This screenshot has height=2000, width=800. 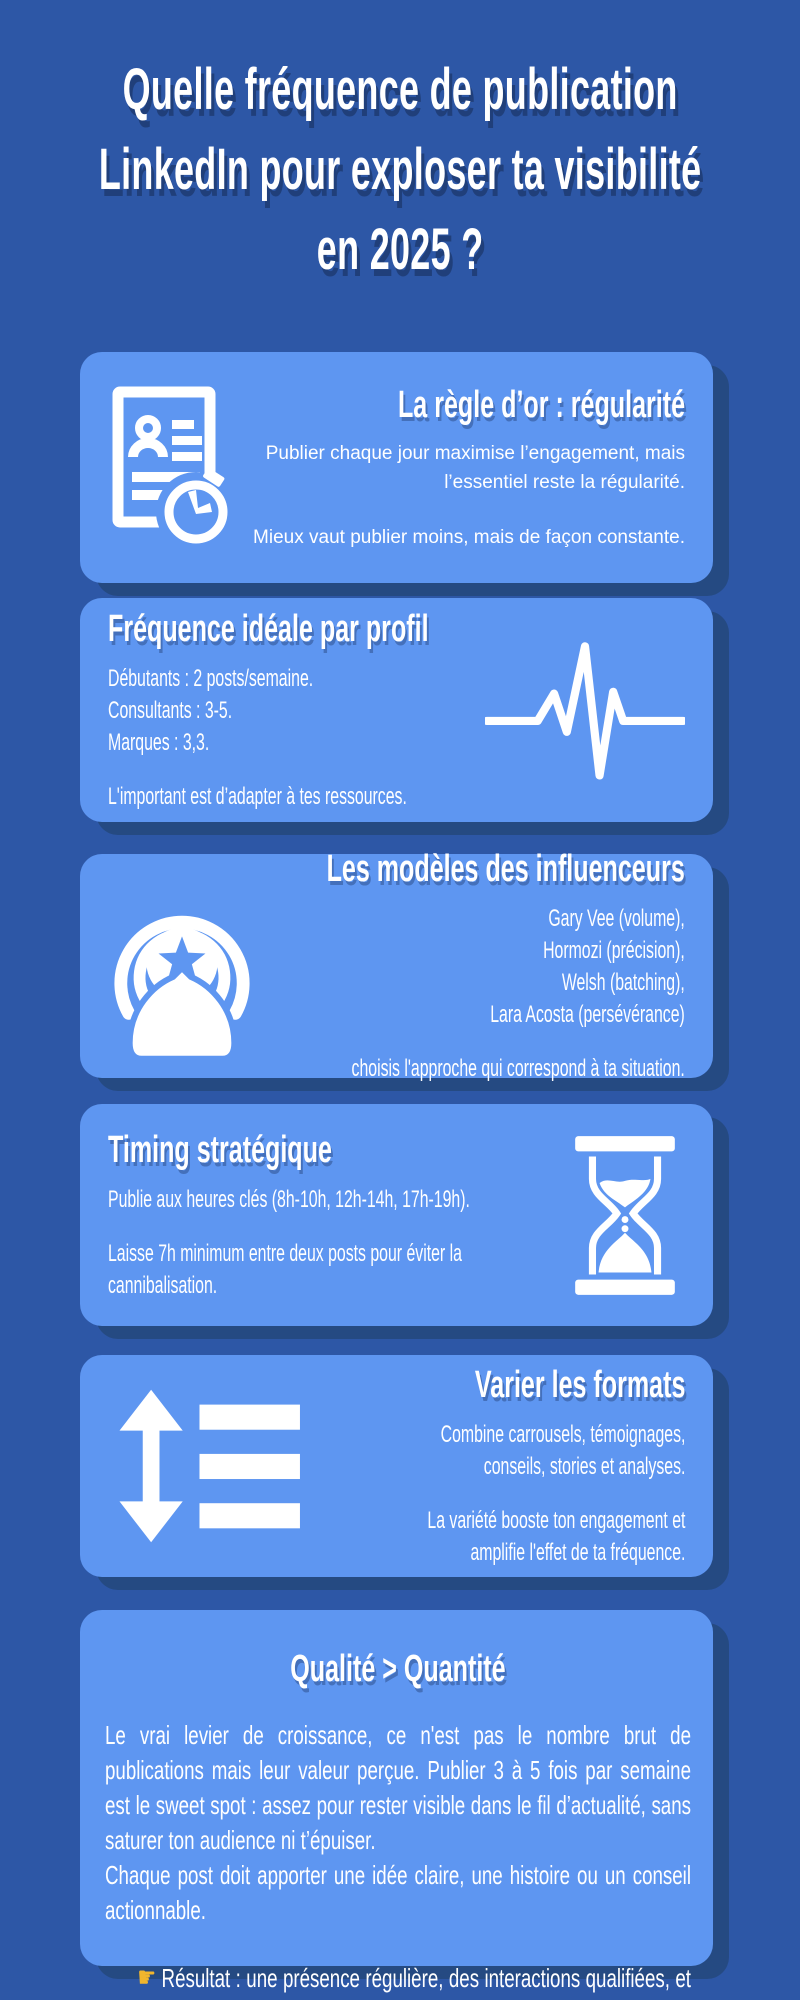 What do you see at coordinates (625, 1215) in the screenshot?
I see `hourglass-icon` at bounding box center [625, 1215].